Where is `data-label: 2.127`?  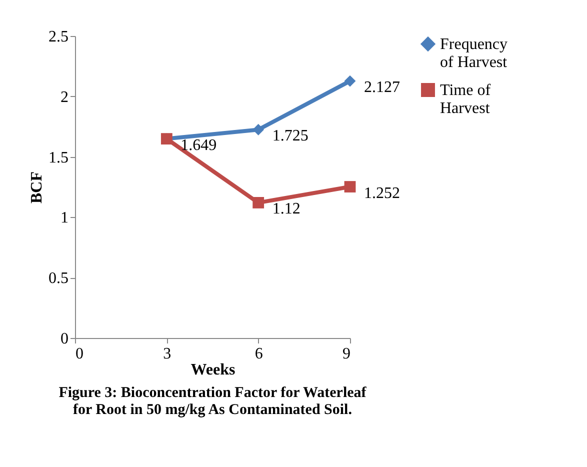
data-label: 2.127 is located at coordinates (382, 87).